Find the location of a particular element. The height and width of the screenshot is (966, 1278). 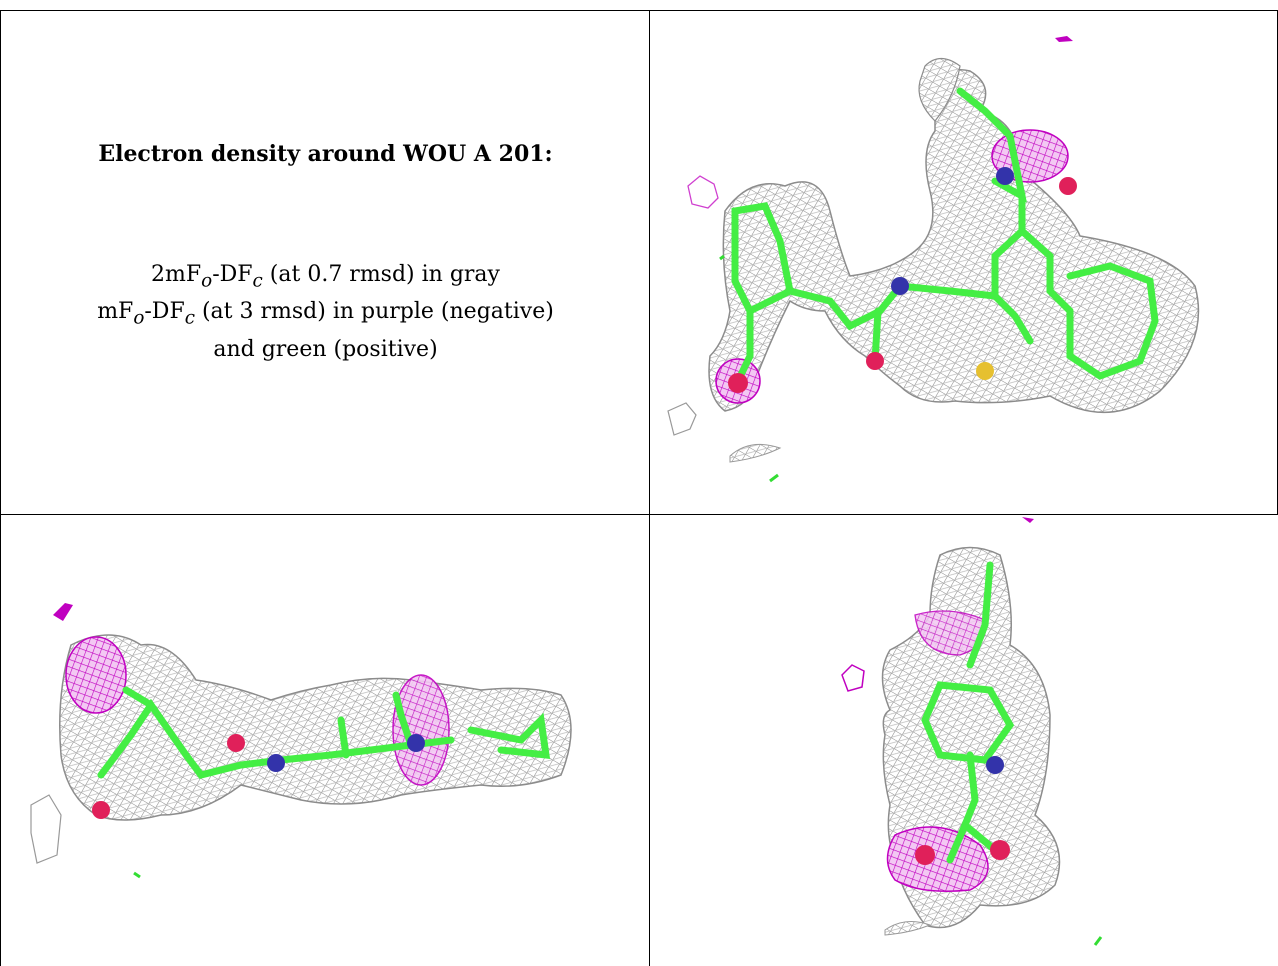

legend-line-2mfo-dfc: 2mFo-DFc (at 0.7 rmsd) in gray is located at coordinates (325, 277).